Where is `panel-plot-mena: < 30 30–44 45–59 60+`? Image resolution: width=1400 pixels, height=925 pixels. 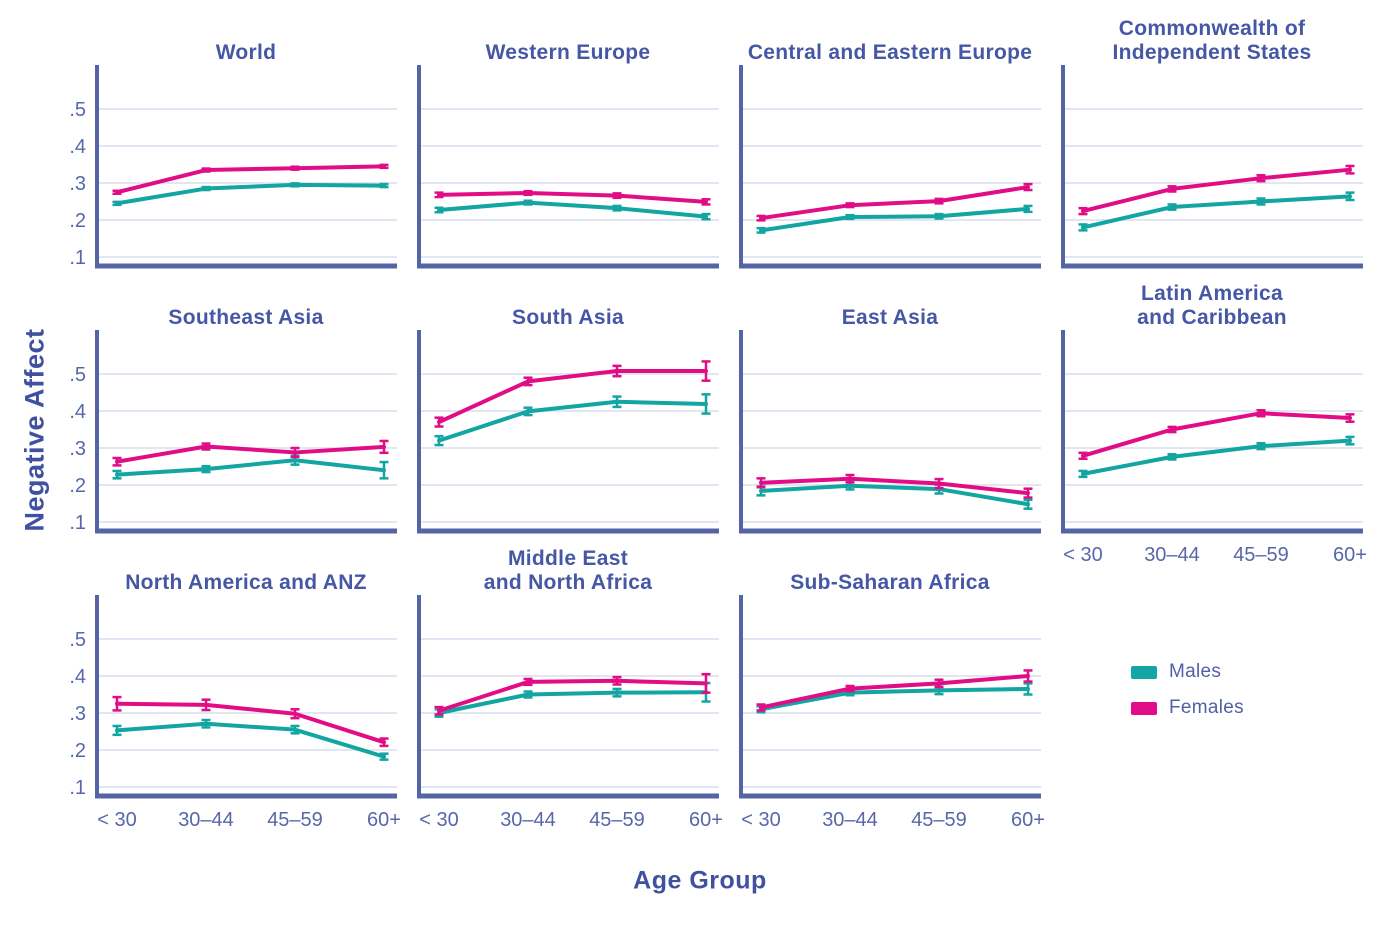
panel-plot-mena: < 30 30–44 45–59 60+ is located at coordinates (570, 713).